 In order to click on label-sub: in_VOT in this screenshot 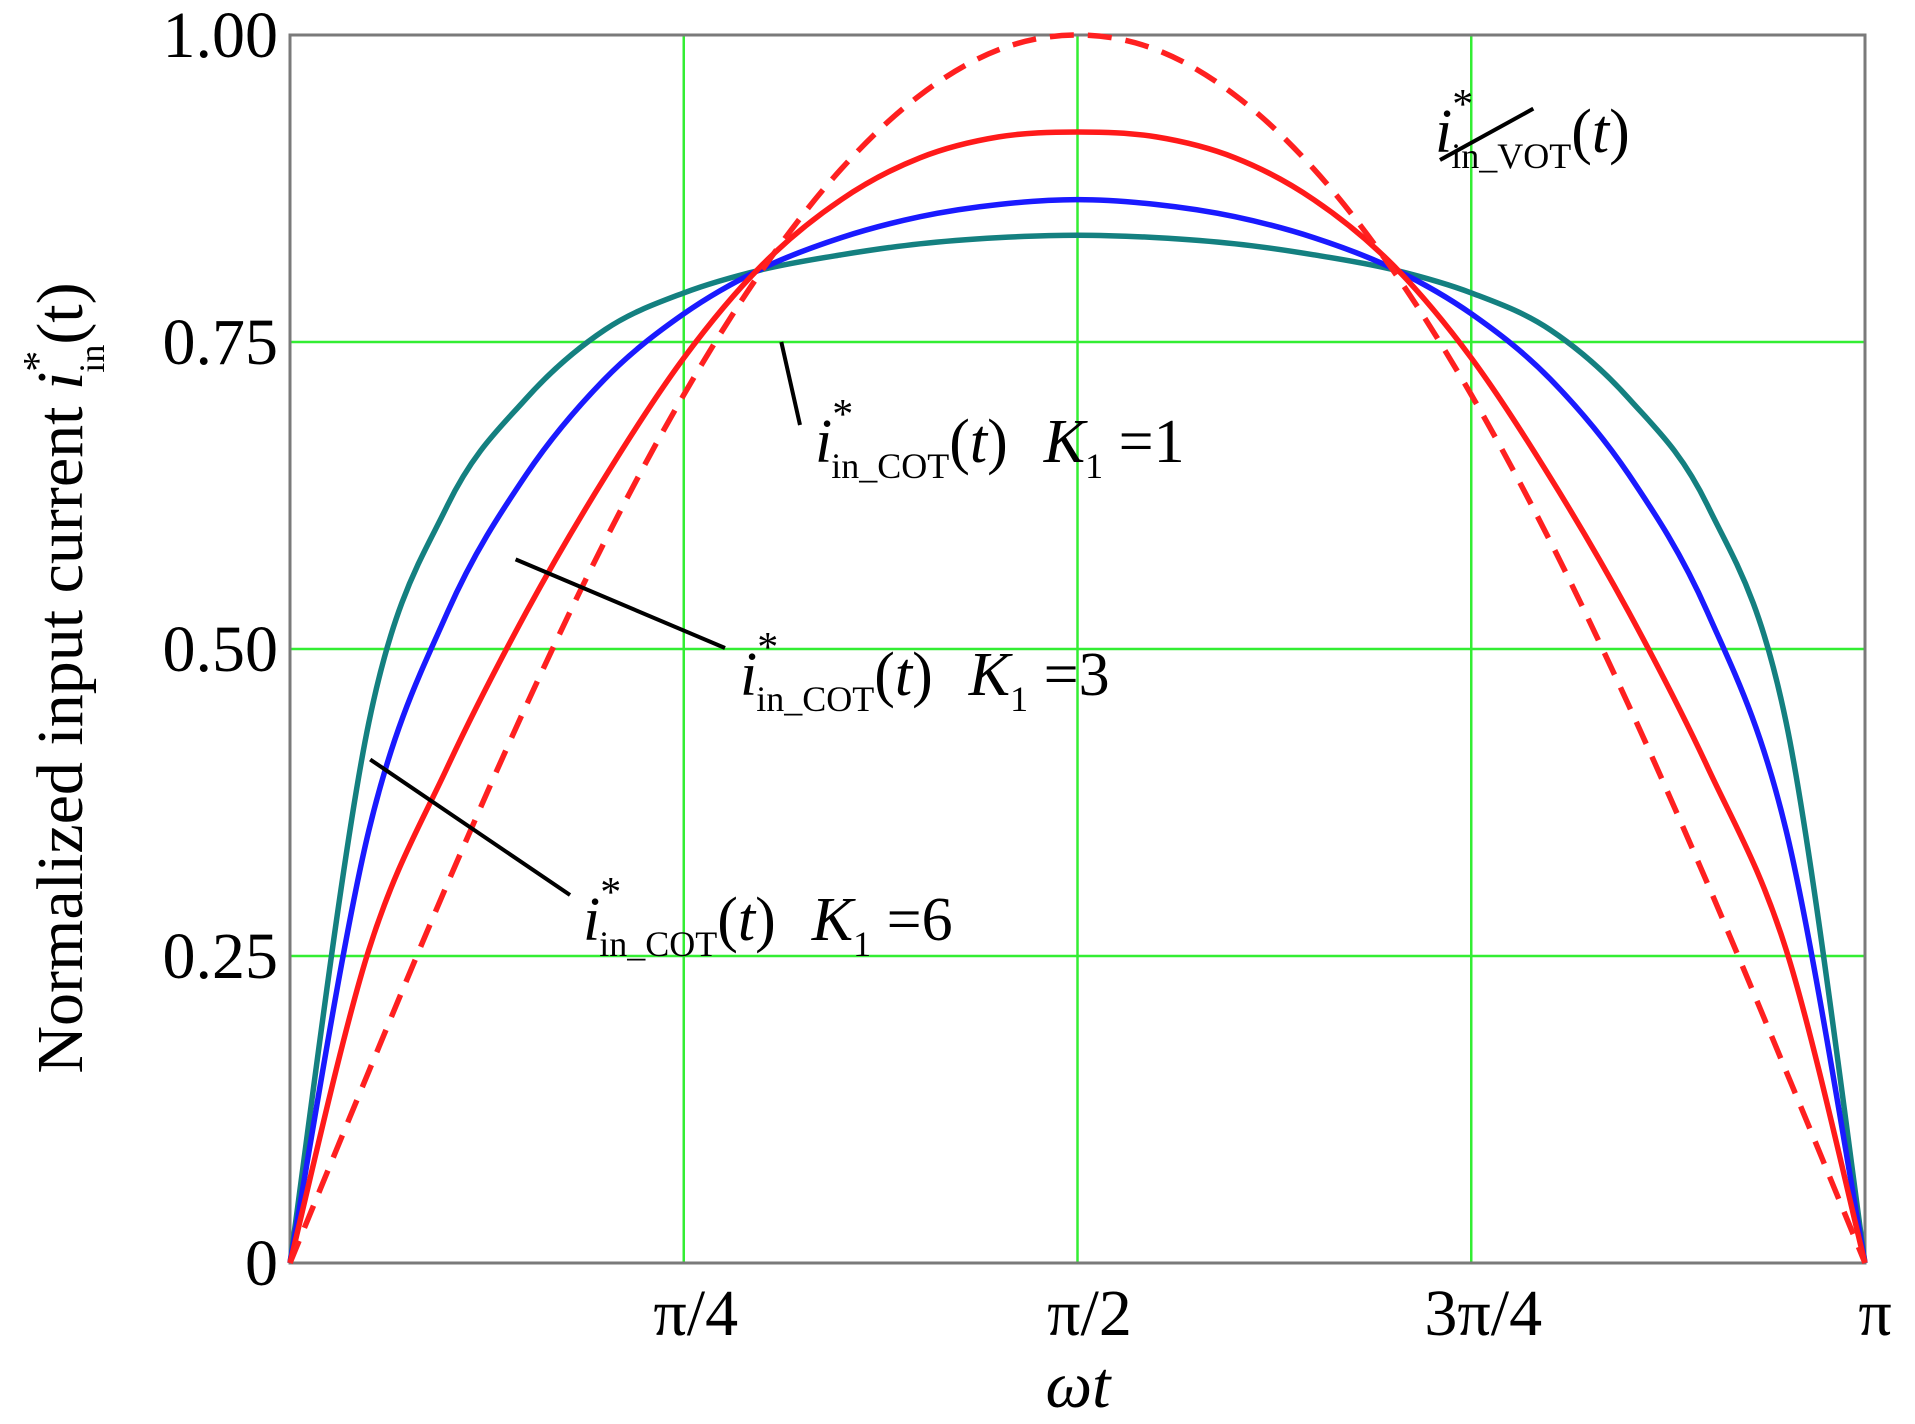, I will do `click(1511, 156)`.